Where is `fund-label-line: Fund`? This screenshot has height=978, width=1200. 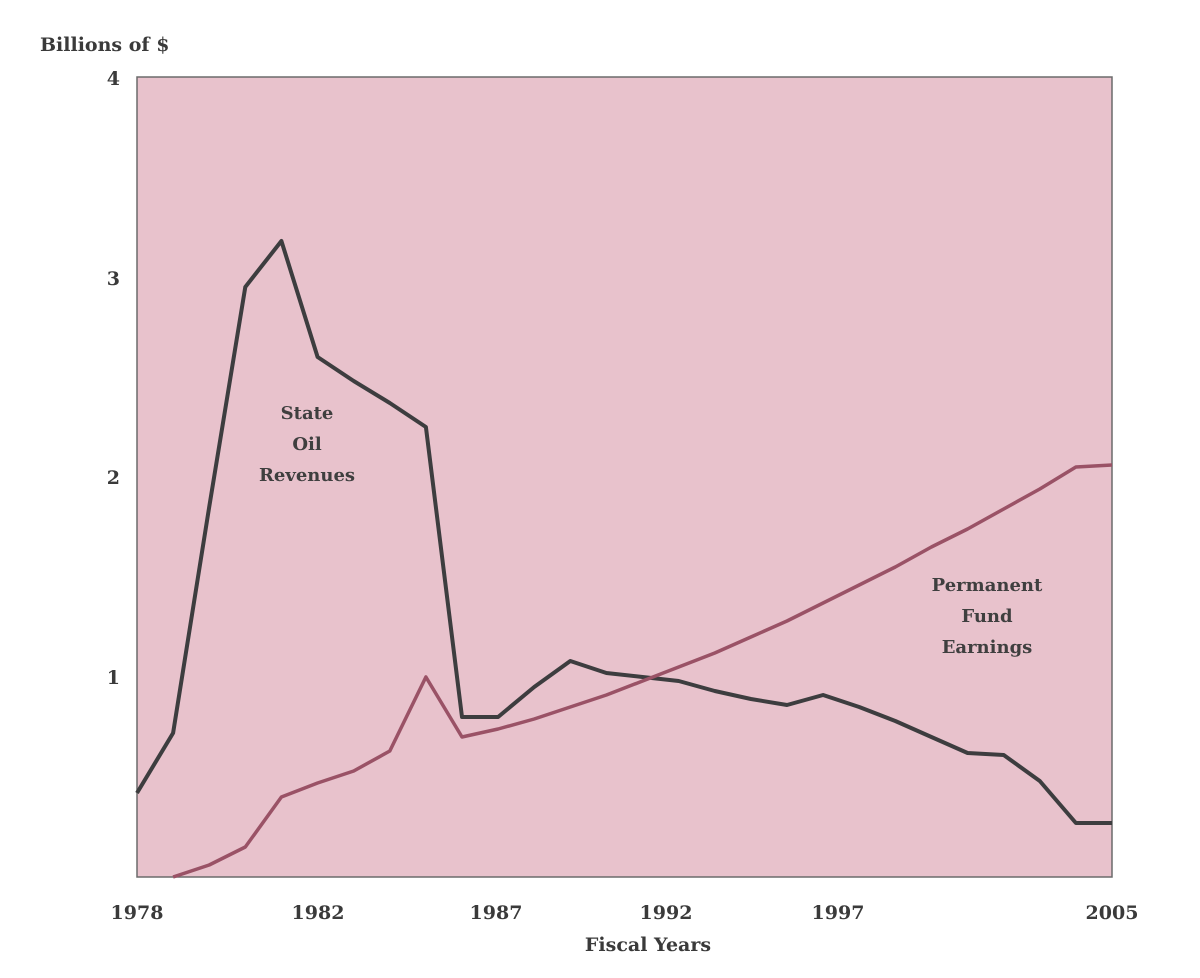 fund-label-line: Fund is located at coordinates (987, 616).